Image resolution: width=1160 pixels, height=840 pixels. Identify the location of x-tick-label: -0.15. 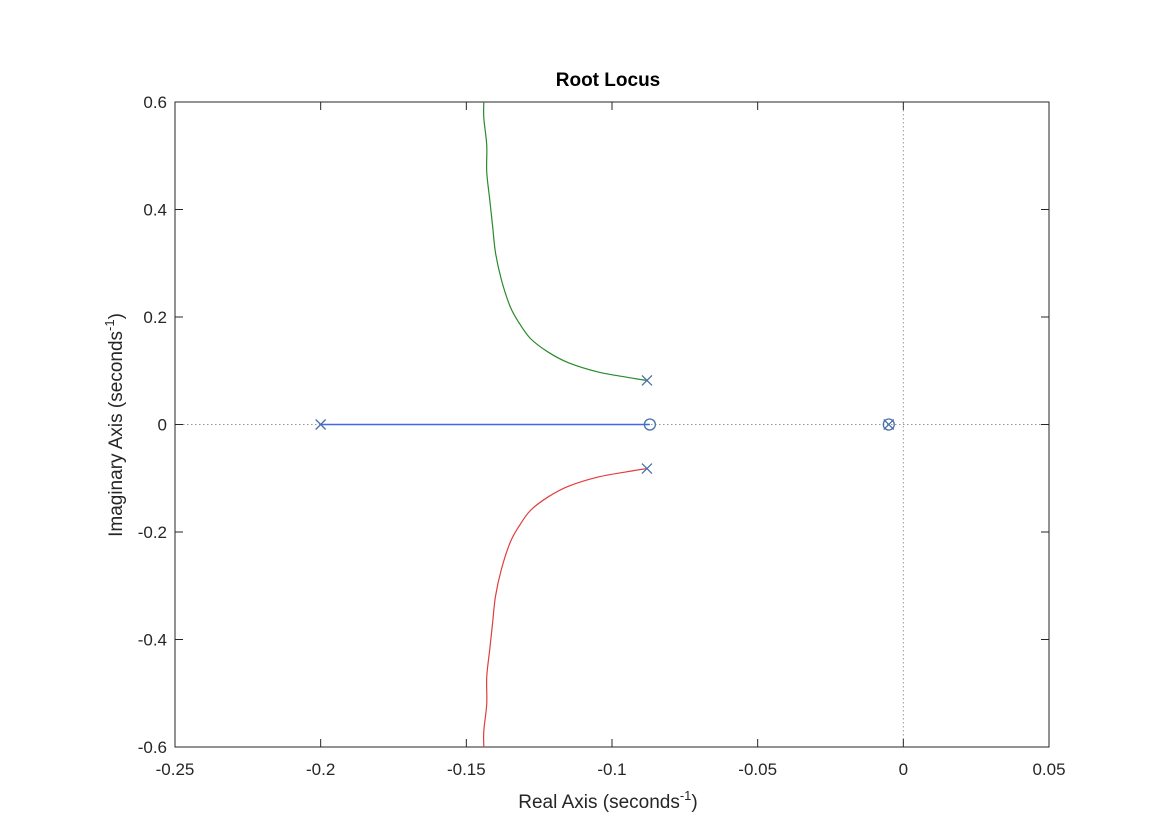
(466, 769).